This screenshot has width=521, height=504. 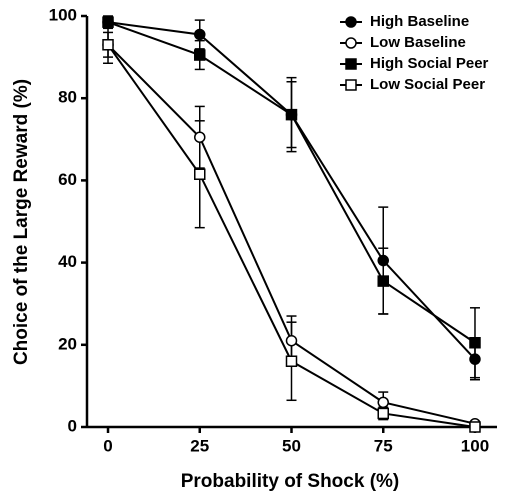 What do you see at coordinates (72, 425) in the screenshot?
I see `y-tick-label: 0` at bounding box center [72, 425].